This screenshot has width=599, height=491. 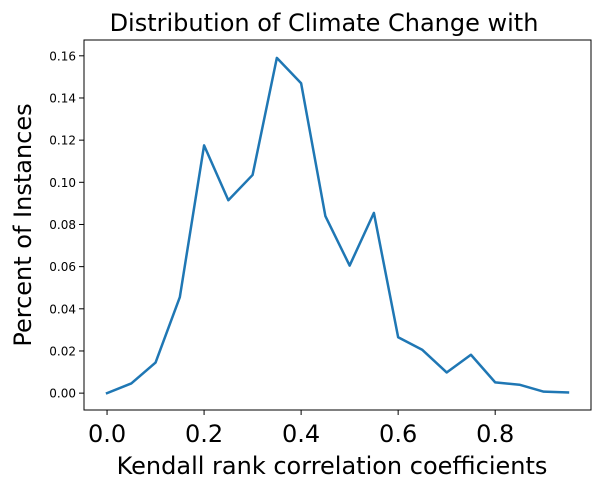 I want to click on x-tick-label: 0.2, so click(x=204, y=434).